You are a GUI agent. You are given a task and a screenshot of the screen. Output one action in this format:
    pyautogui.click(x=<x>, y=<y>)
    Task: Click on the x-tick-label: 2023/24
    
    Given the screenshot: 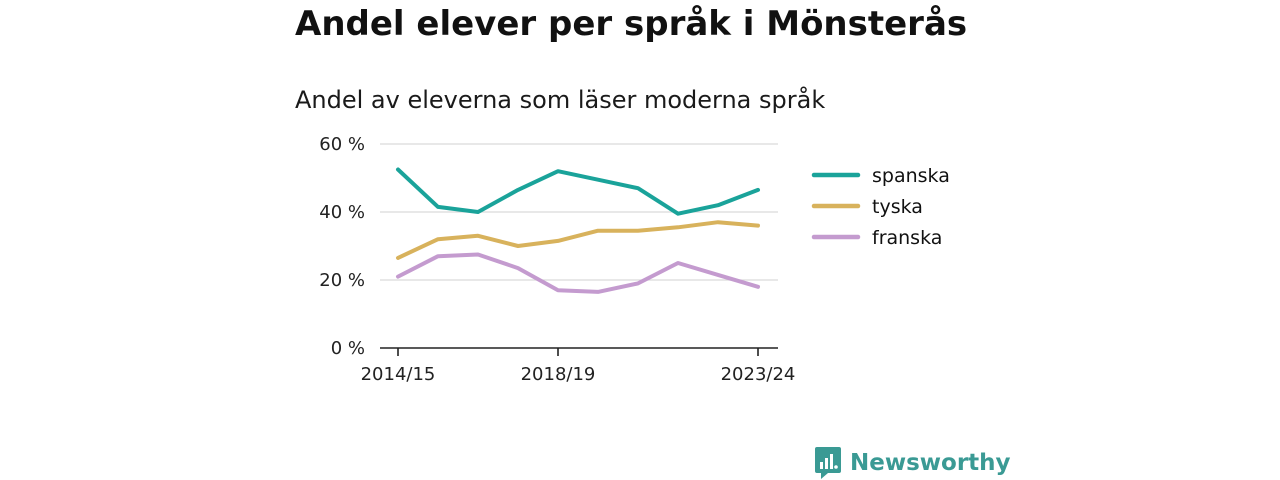 What is the action you would take?
    pyautogui.click(x=758, y=374)
    